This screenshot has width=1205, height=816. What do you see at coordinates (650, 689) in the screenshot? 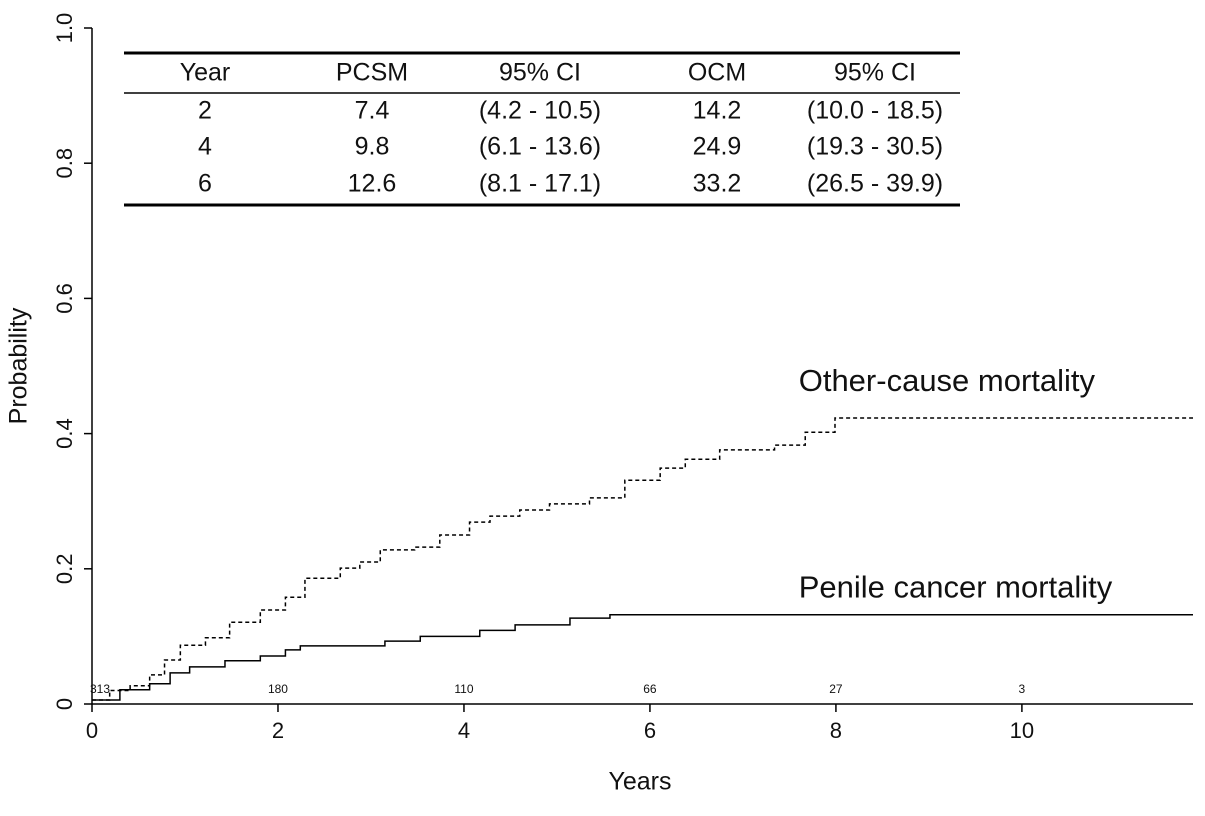
I see `at-risk-label: 66` at bounding box center [650, 689].